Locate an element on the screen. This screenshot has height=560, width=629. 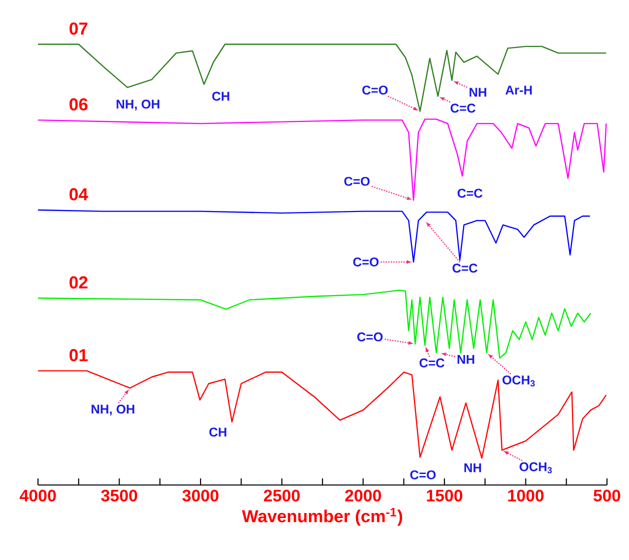
x-tick-label: 1500 is located at coordinates (444, 496).